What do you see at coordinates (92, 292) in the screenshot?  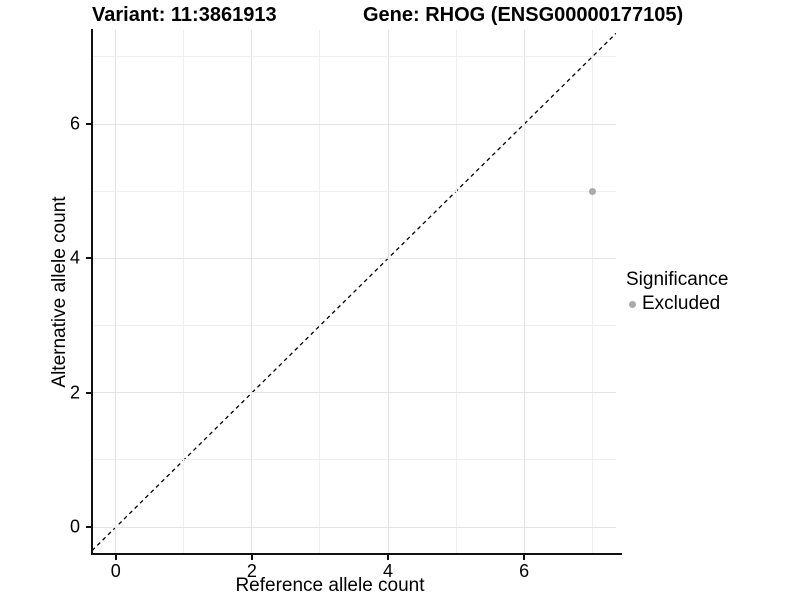 I see `y-axis-line` at bounding box center [92, 292].